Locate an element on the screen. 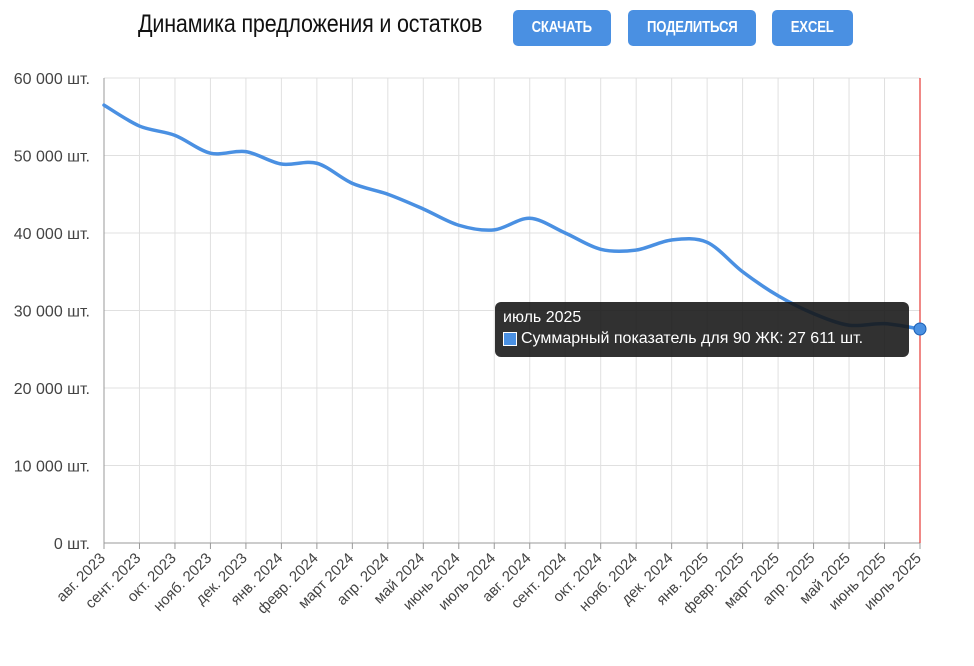 This screenshot has height=666, width=974. share-button-label: ПОДЕЛИТЬСЯ is located at coordinates (692, 27).